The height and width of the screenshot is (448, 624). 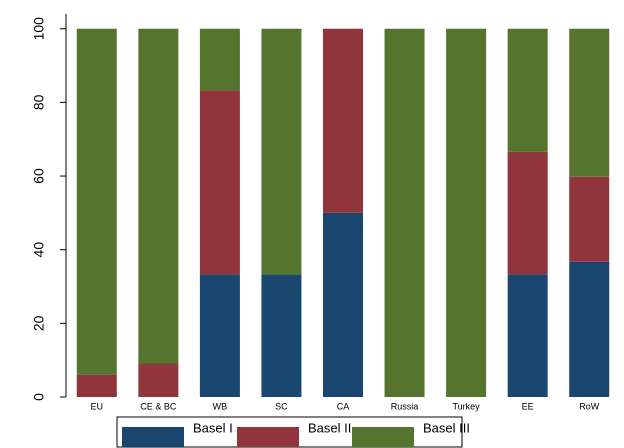 What do you see at coordinates (39, 250) in the screenshot?
I see `y-tick-label: 40` at bounding box center [39, 250].